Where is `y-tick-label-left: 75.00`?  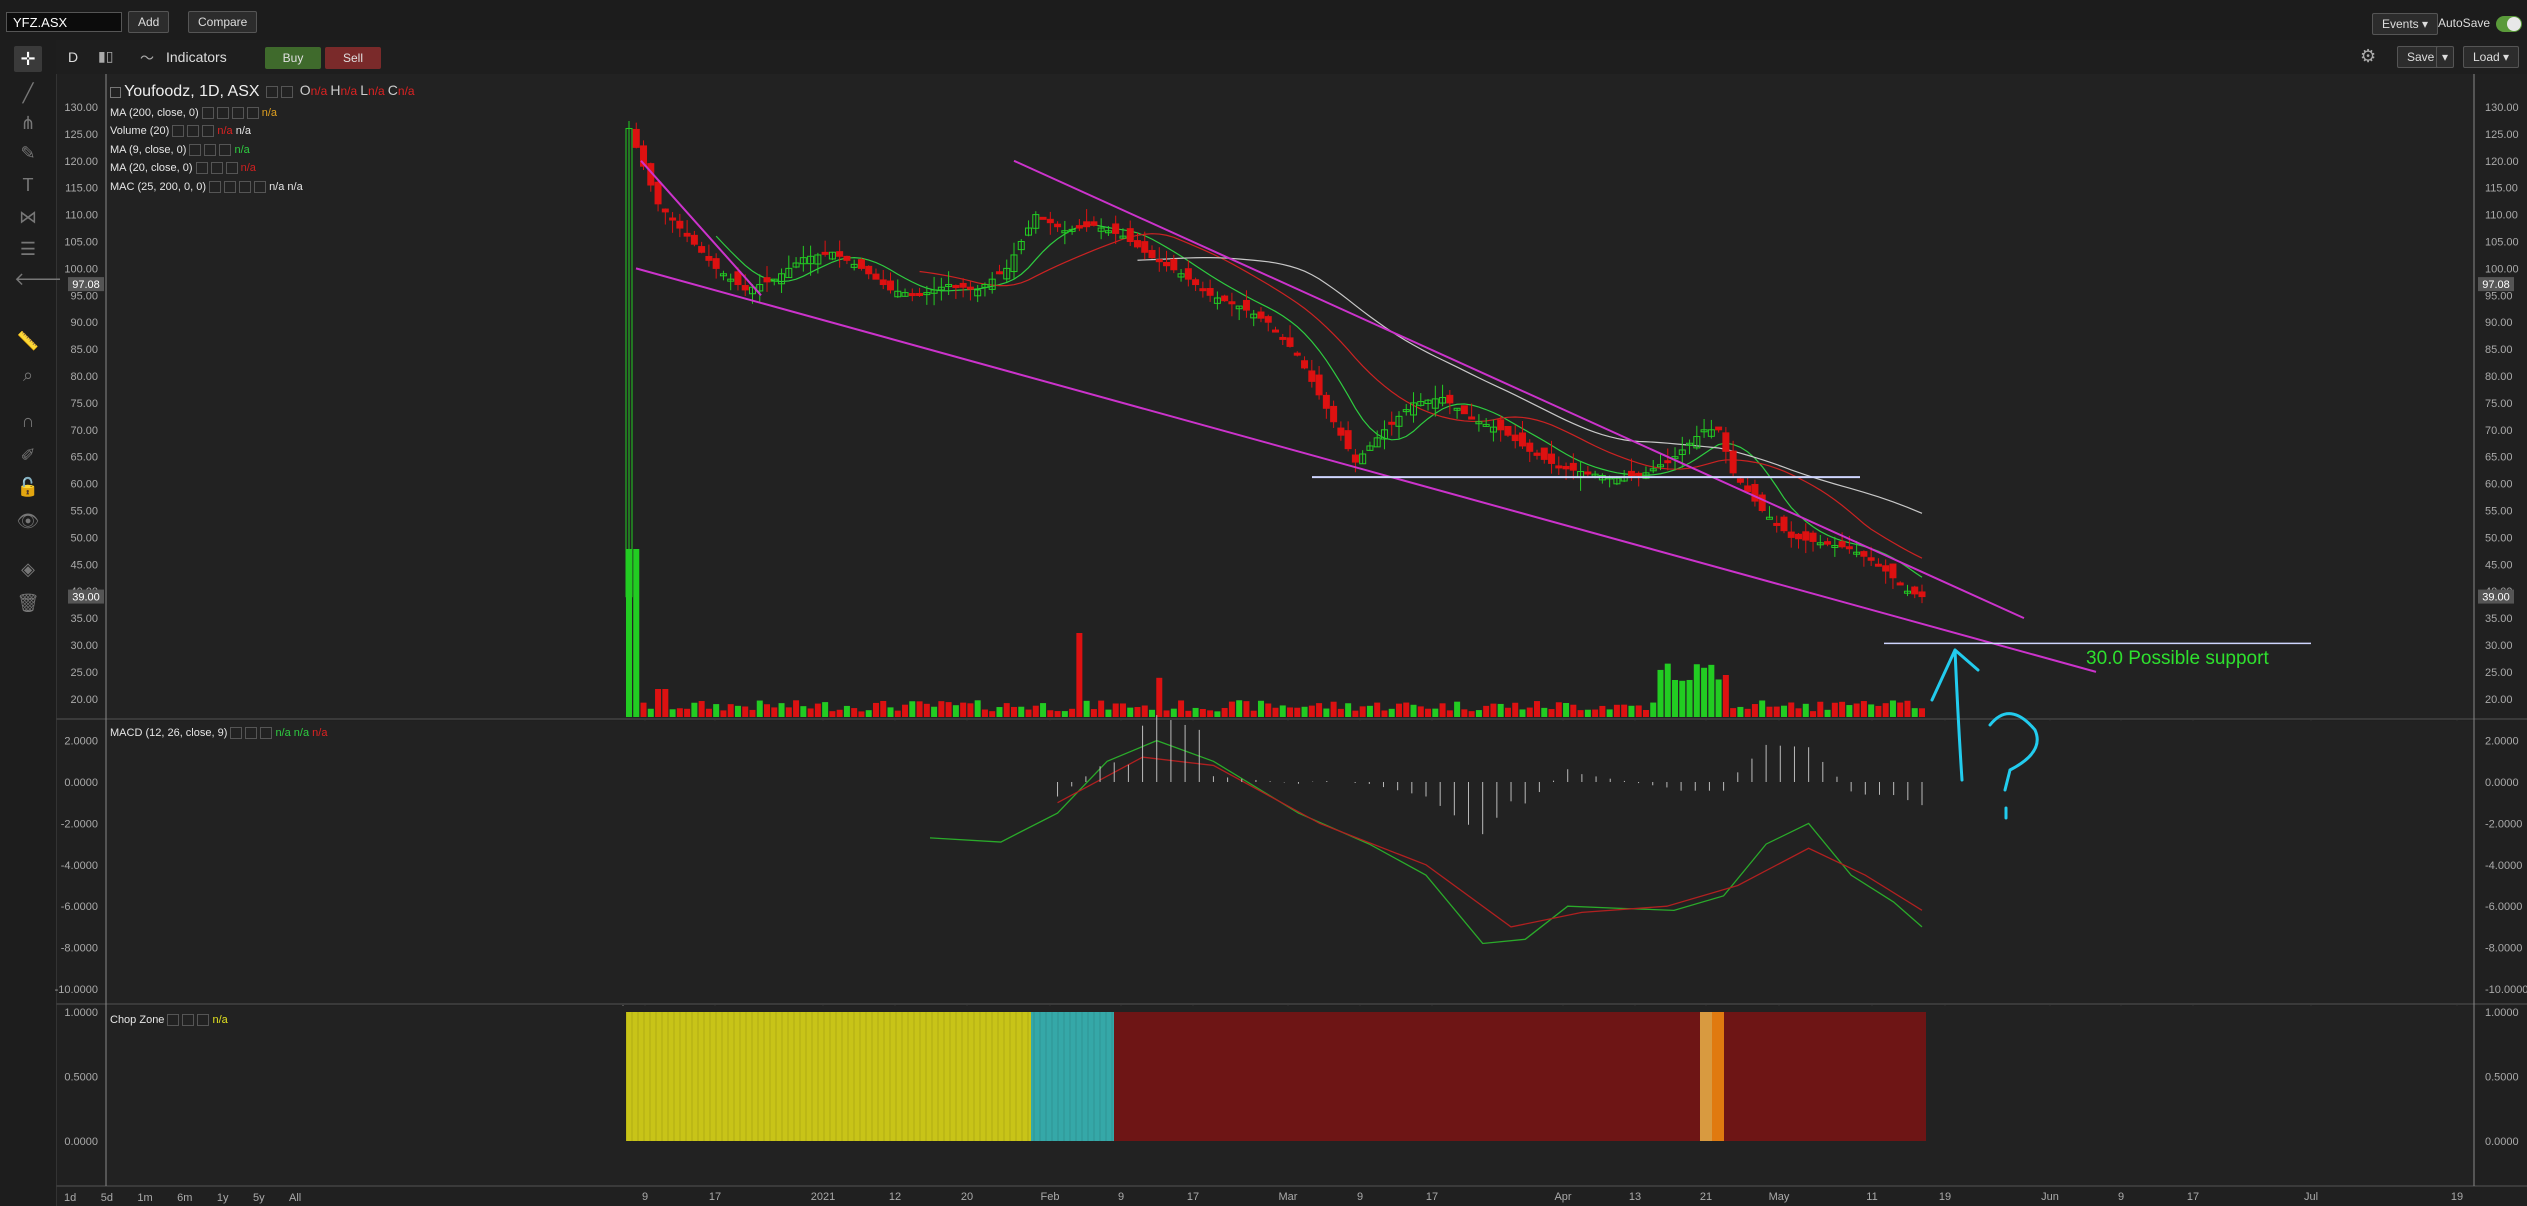 y-tick-label-left: 75.00 is located at coordinates (84, 404).